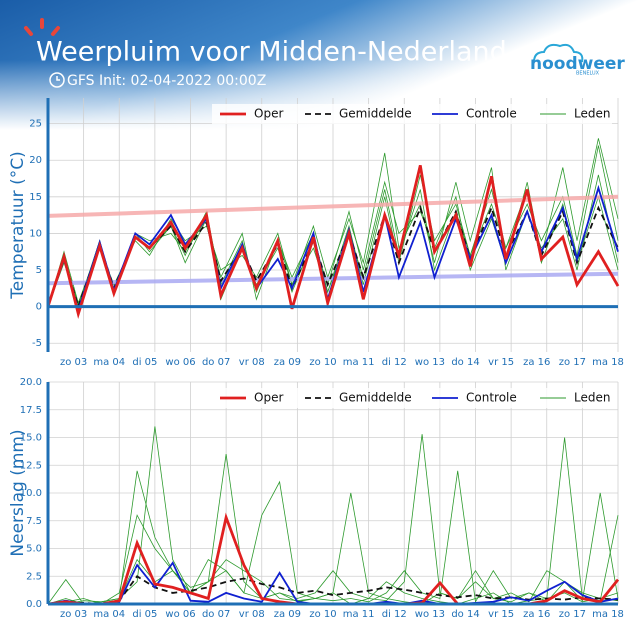 The height and width of the screenshot is (640, 640). What do you see at coordinates (271, 52) in the screenshot?
I see `title: Weerpluim voor Midden-Nederland` at bounding box center [271, 52].